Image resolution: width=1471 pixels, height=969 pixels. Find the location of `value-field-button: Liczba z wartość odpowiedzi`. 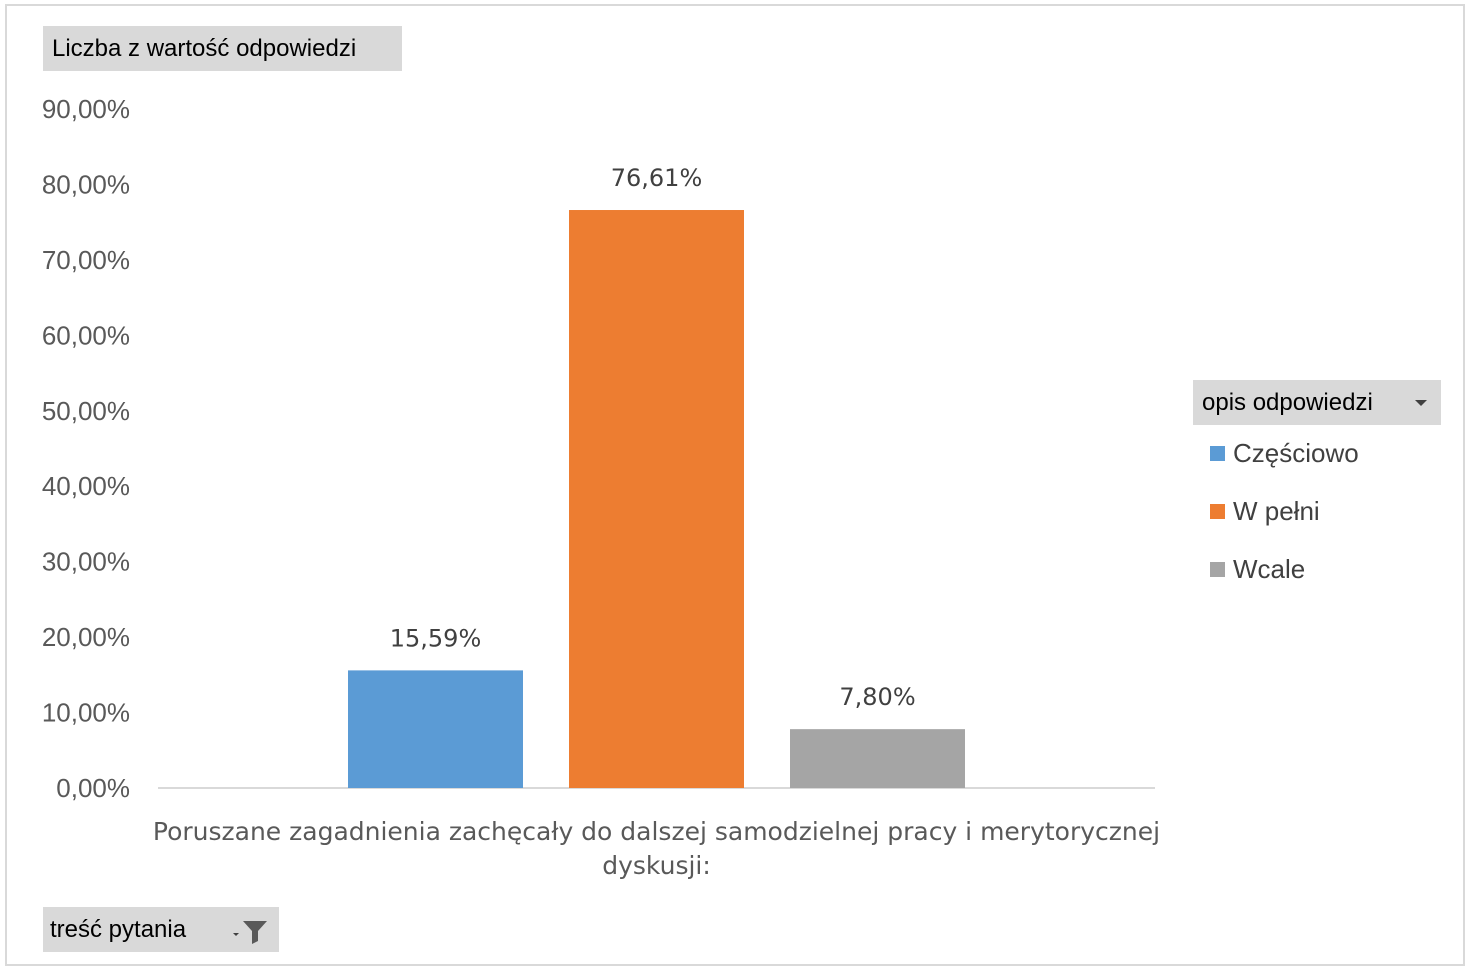

value-field-button: Liczba z wartość odpowiedzi is located at coordinates (222, 48).